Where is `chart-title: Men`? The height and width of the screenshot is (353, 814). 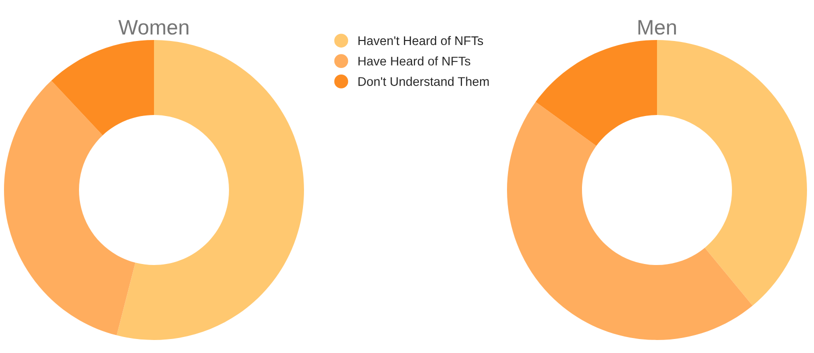 chart-title: Men is located at coordinates (657, 27).